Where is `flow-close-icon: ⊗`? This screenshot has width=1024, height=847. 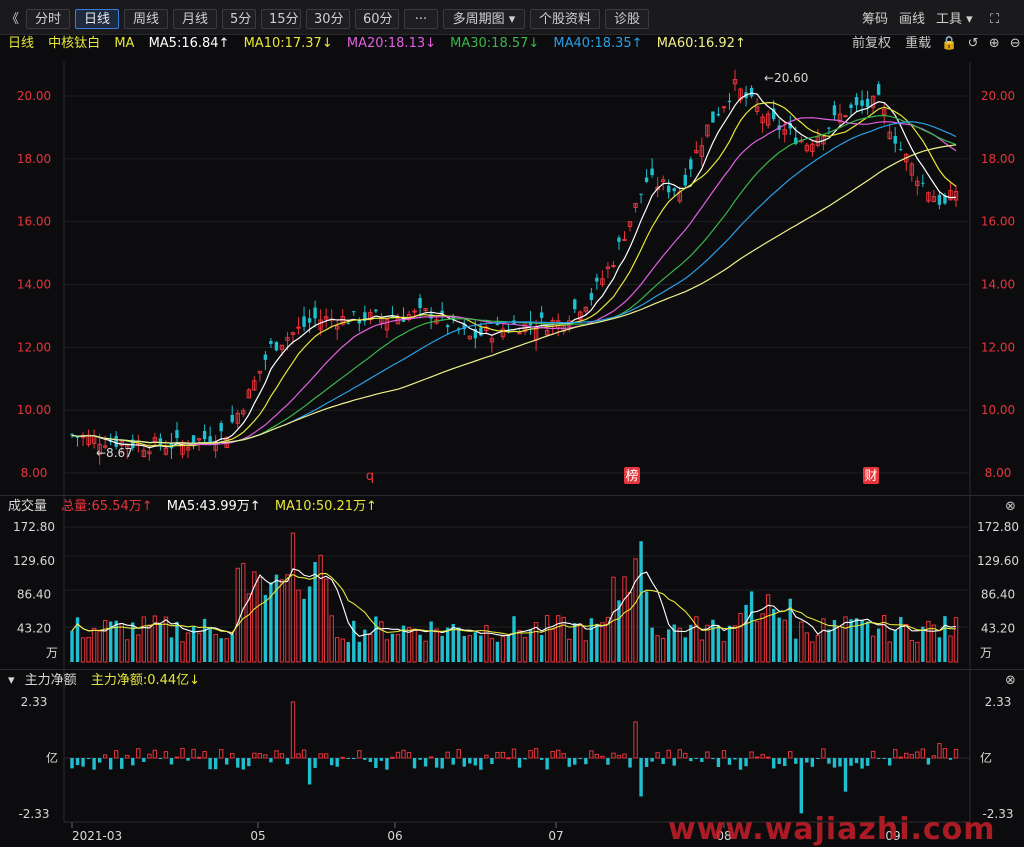
flow-close-icon: ⊗ is located at coordinates (1010, 680).